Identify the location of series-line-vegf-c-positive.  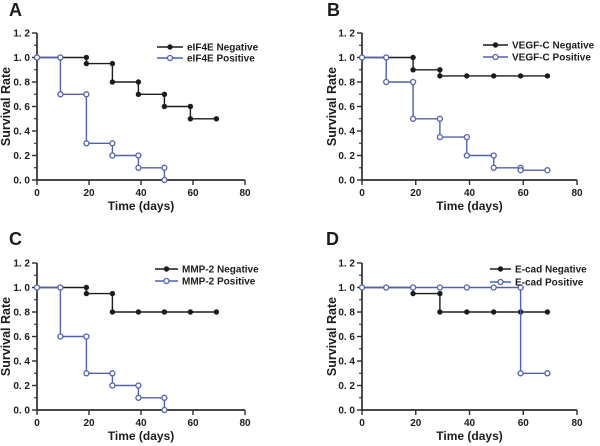
(455, 113).